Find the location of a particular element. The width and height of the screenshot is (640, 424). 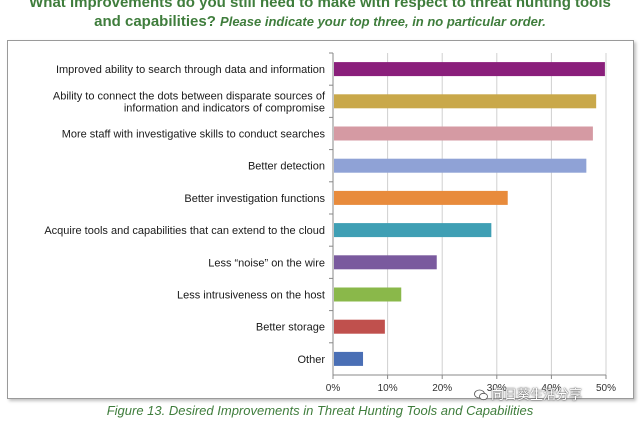

wechat-icon is located at coordinates (481, 395).